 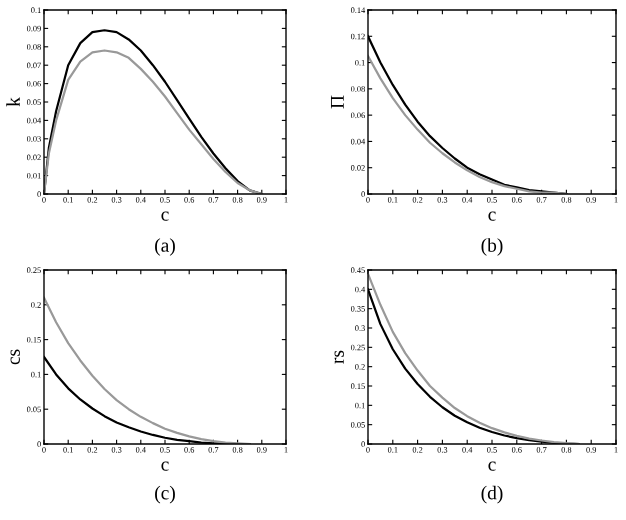 I want to click on y-axis-title: rs, so click(x=339, y=357).